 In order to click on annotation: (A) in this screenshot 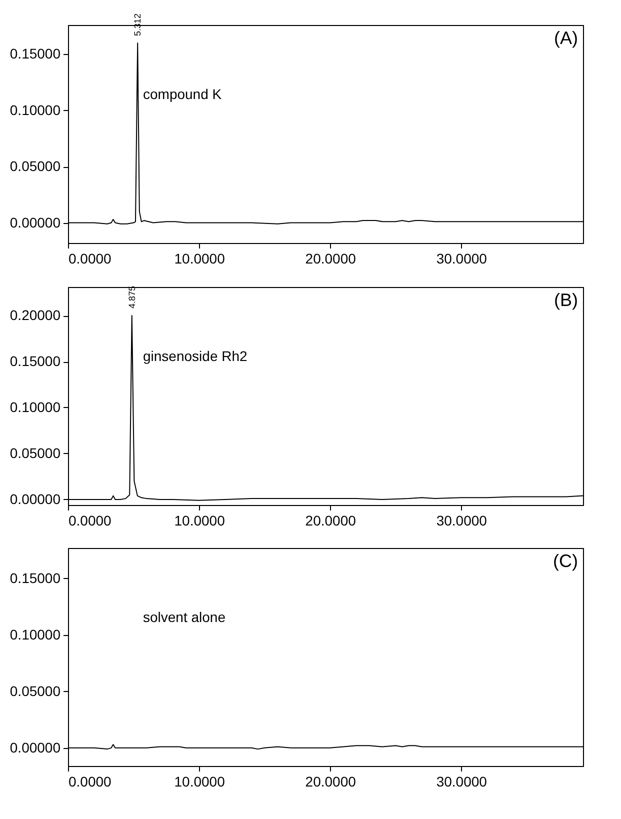, I will do `click(566, 38)`.